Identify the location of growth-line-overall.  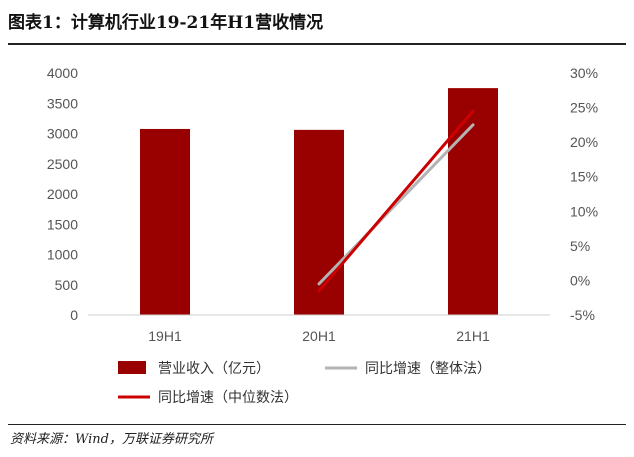
(396, 204).